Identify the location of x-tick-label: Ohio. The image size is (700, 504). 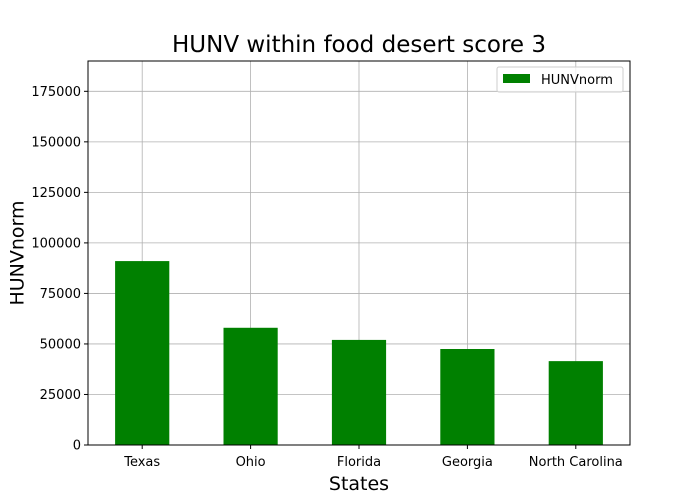
(251, 462).